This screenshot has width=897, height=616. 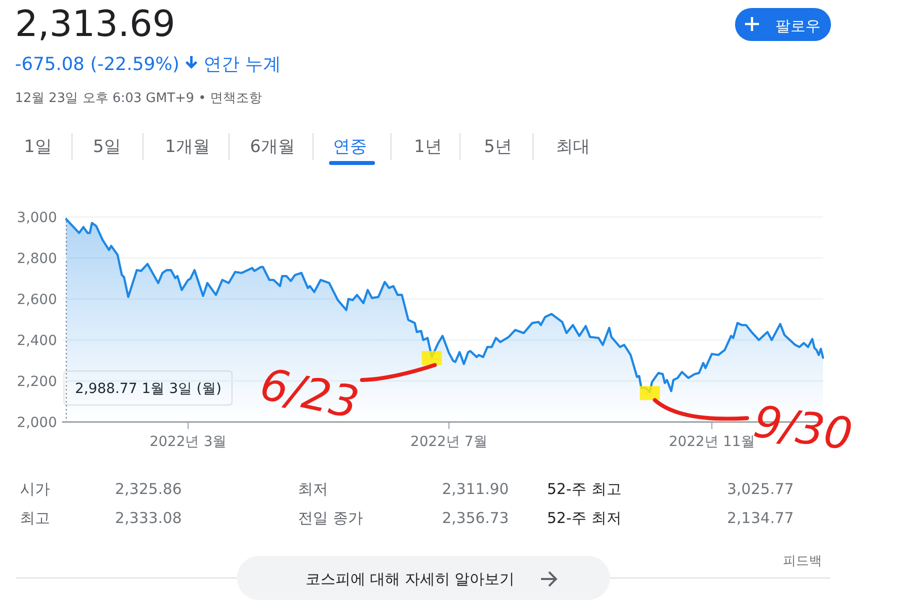 What do you see at coordinates (36, 423) in the screenshot?
I see `y-tick-label: 2,000` at bounding box center [36, 423].